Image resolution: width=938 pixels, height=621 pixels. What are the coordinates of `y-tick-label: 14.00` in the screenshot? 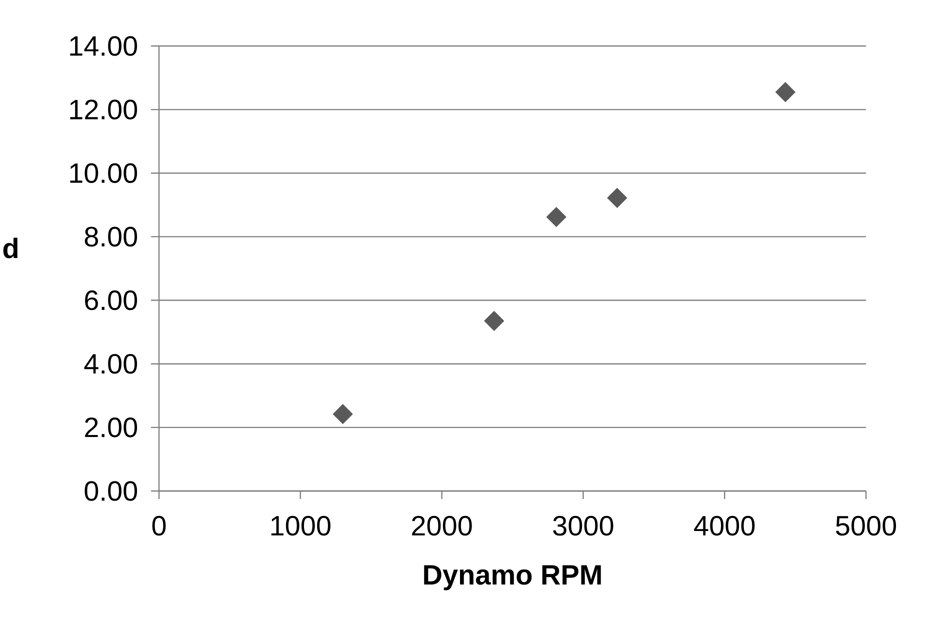 It's located at (104, 46).